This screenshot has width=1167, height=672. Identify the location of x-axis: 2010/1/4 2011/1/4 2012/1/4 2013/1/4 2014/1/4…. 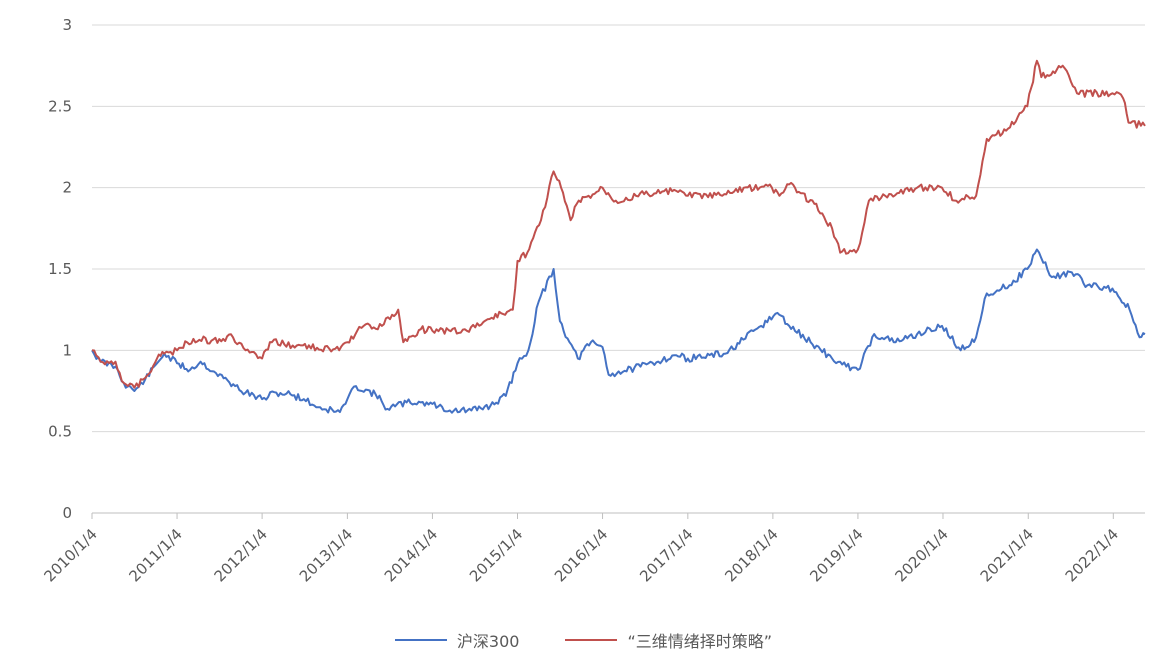
(592, 548).